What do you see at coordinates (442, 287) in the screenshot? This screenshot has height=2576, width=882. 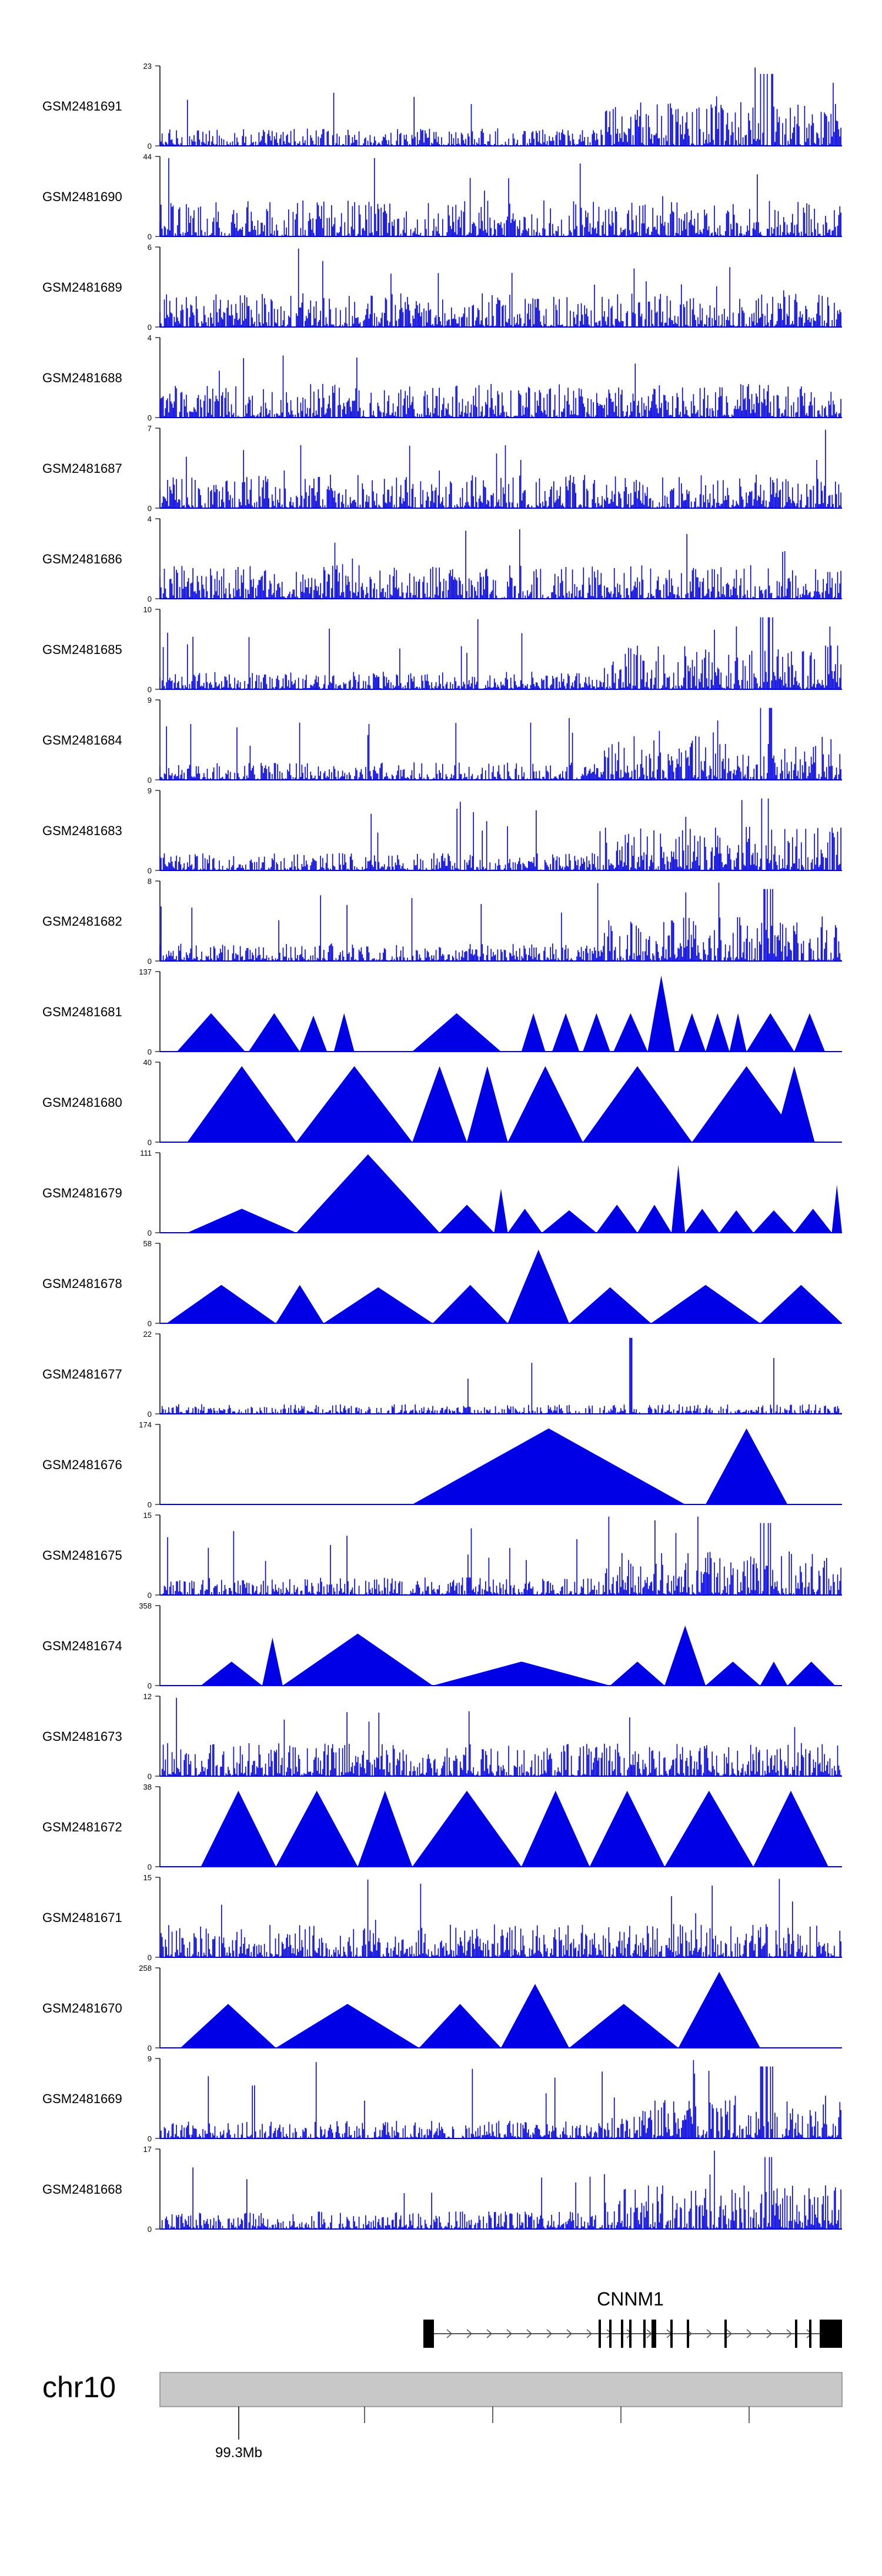 I see `track-GSM2481689: GSM2481689 6 0` at bounding box center [442, 287].